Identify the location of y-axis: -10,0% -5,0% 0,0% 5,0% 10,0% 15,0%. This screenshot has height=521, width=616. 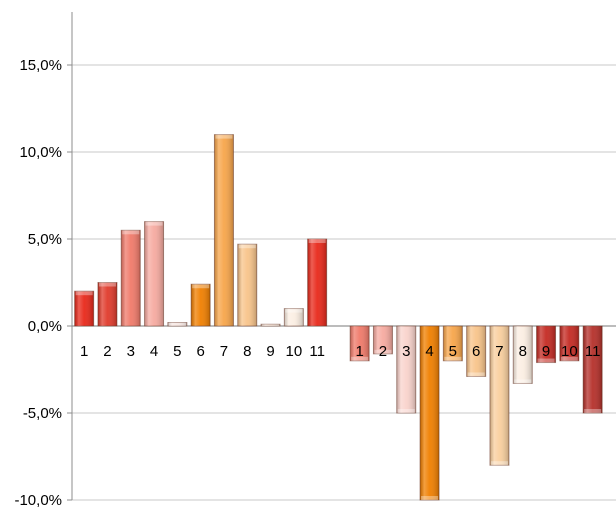
(43, 260).